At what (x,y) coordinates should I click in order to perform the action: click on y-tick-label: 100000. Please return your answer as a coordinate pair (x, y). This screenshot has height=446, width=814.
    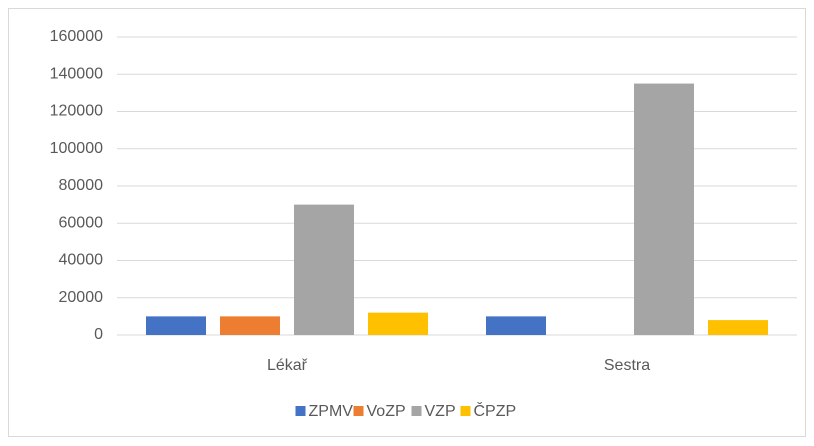
    Looking at the image, I should click on (76, 148).